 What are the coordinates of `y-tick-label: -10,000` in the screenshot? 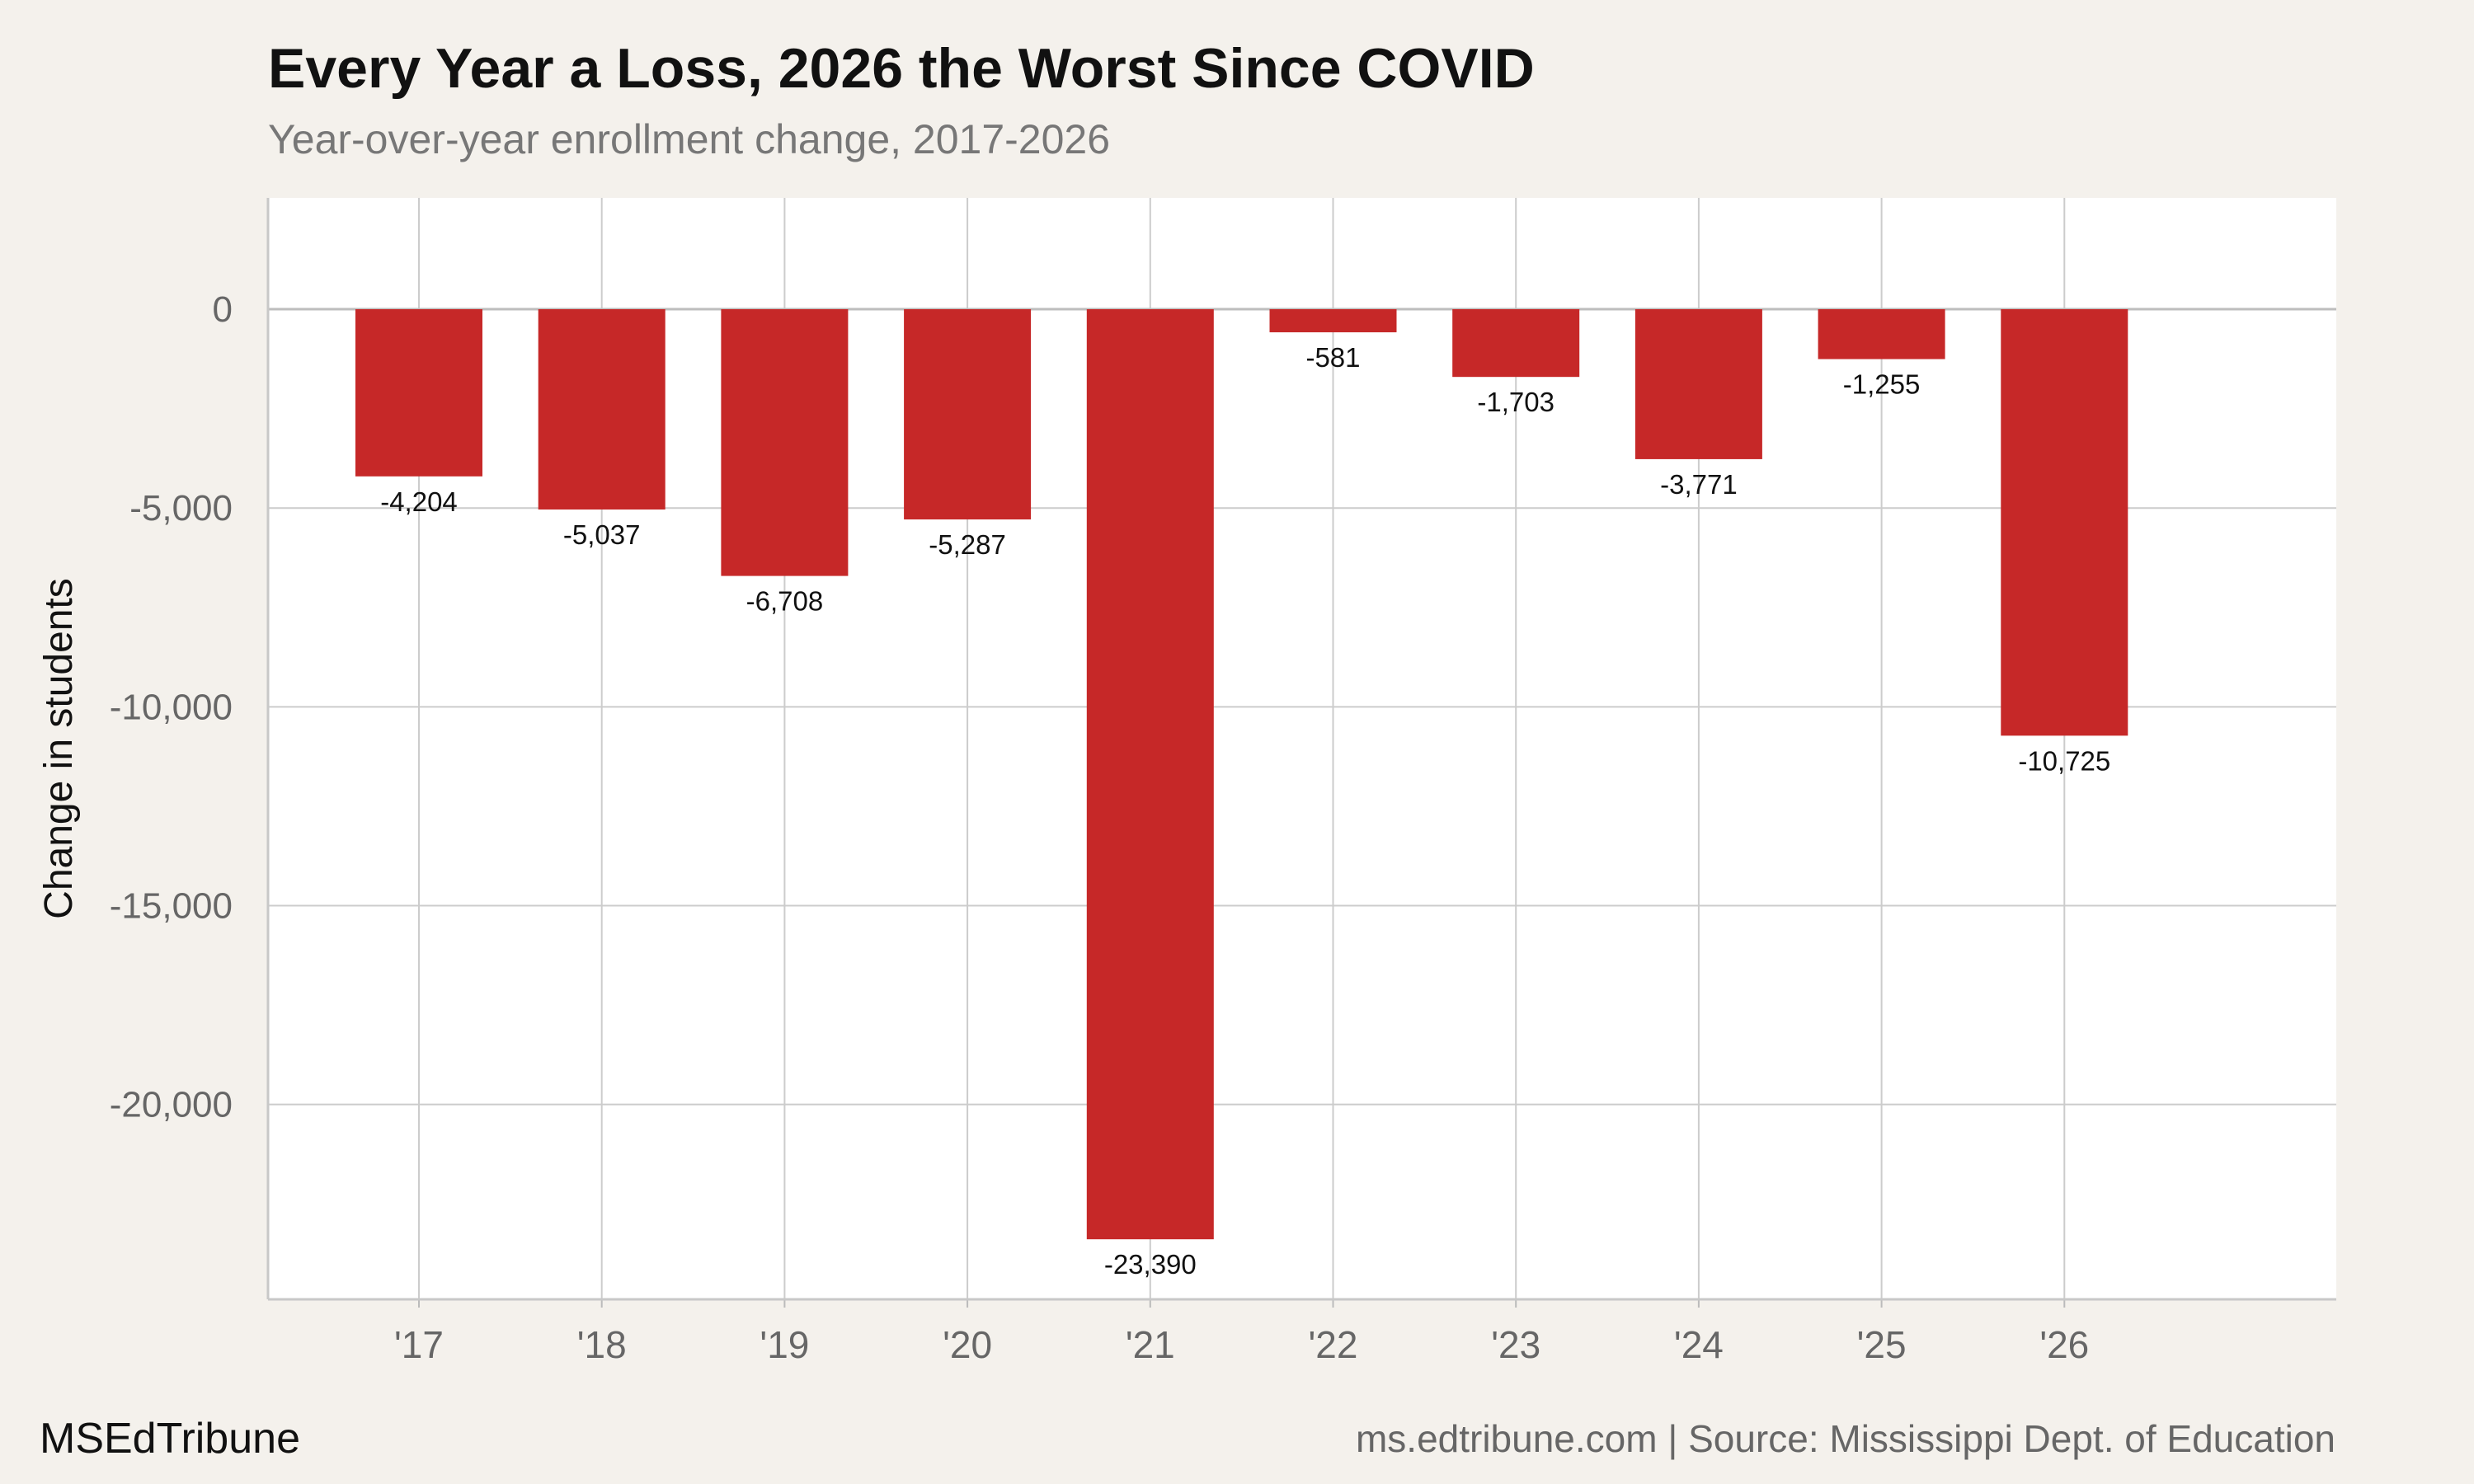 It's located at (171, 707).